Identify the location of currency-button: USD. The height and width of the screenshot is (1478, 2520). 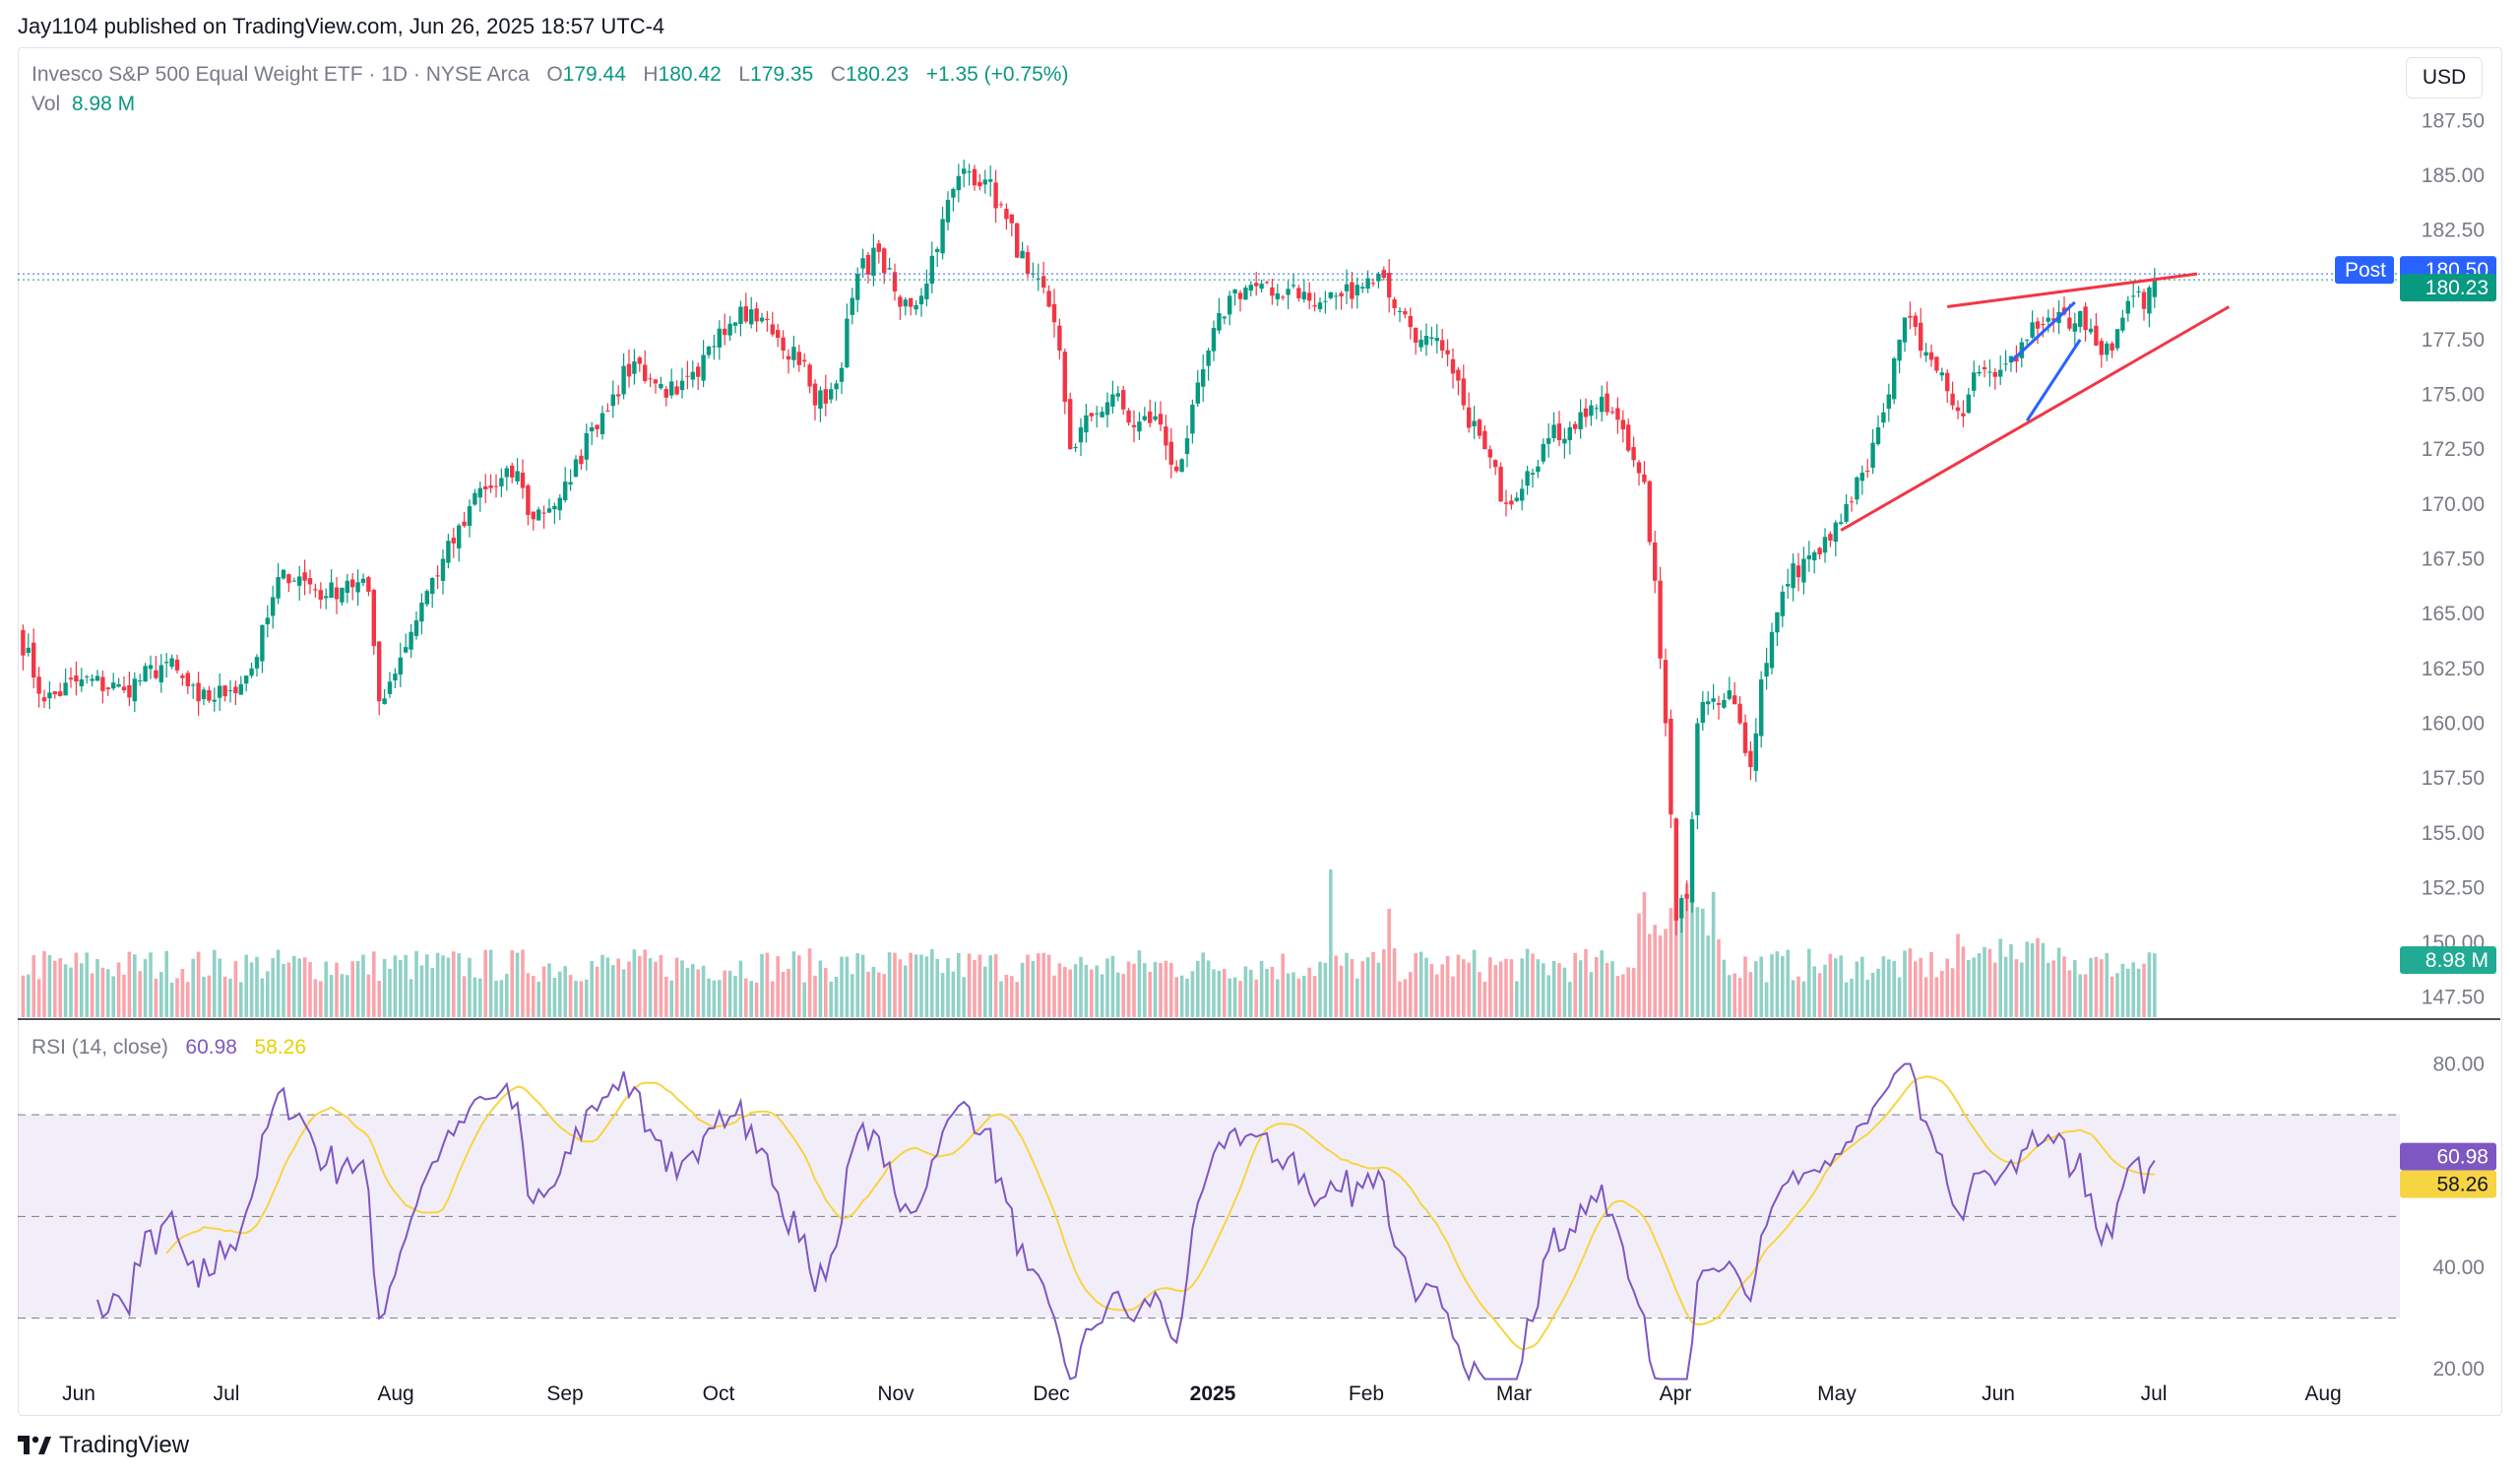
(2444, 77).